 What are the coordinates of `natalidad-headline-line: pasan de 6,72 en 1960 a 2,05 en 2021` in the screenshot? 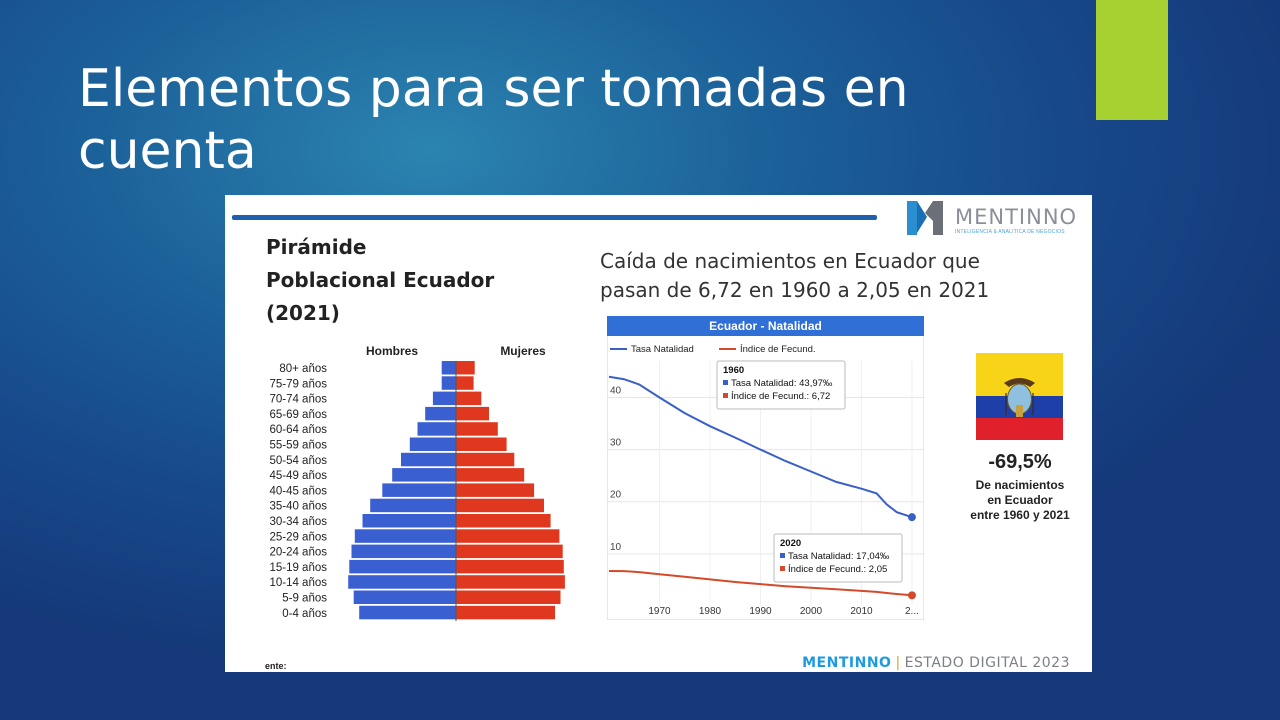 It's located at (795, 290).